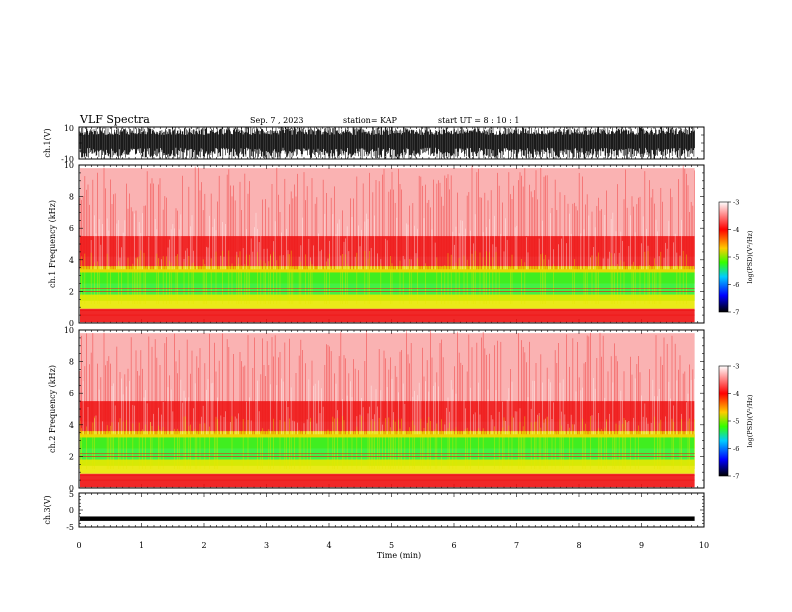 Image resolution: width=792 pixels, height=612 pixels. I want to click on ch1-colorbar-gradient, so click(723, 257).